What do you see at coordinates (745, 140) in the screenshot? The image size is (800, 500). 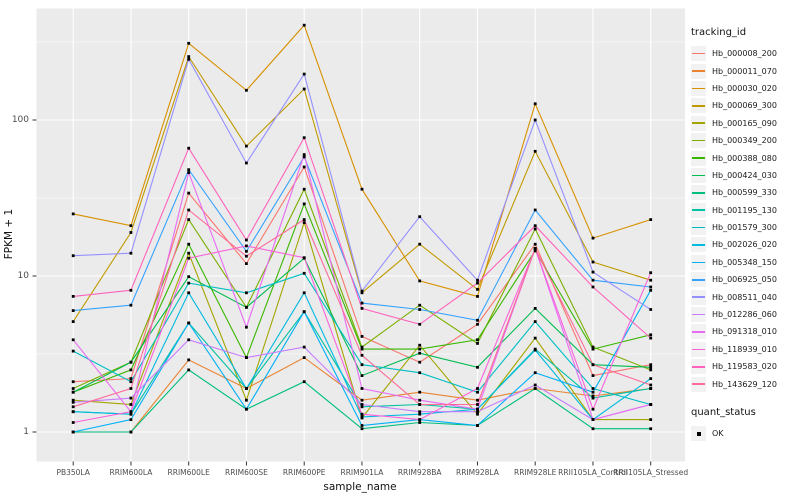 I see `legend-item: Hb_000349_200` at bounding box center [745, 140].